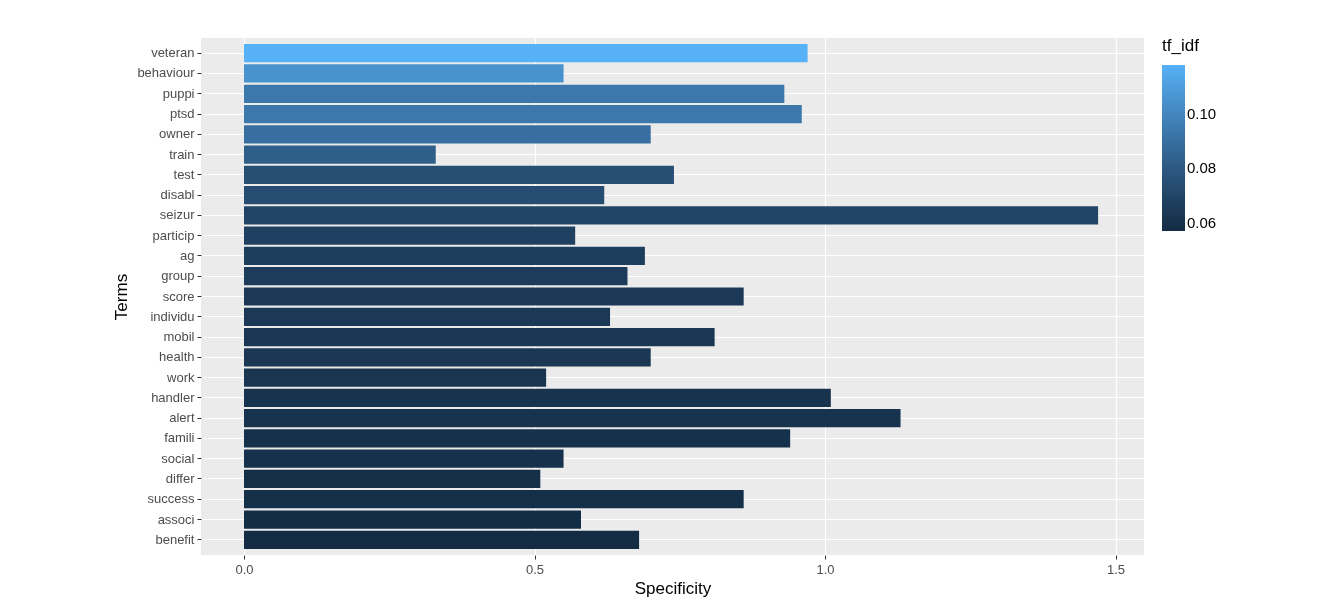 The image size is (1317, 603). Describe the element at coordinates (177, 357) in the screenshot. I see `y-tick-label: health` at that location.